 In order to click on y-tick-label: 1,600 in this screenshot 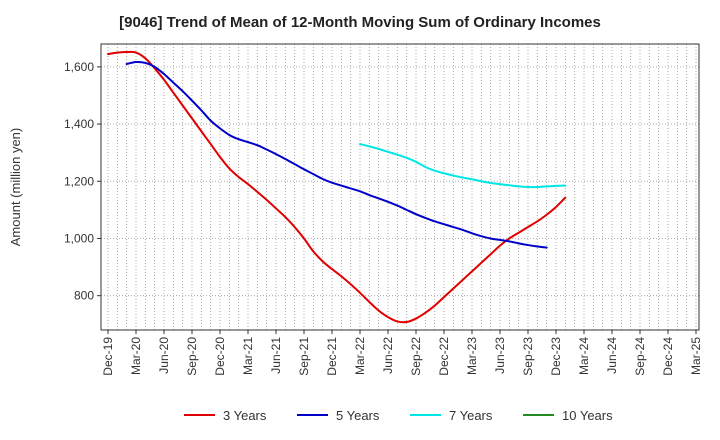, I will do `click(79, 67)`.